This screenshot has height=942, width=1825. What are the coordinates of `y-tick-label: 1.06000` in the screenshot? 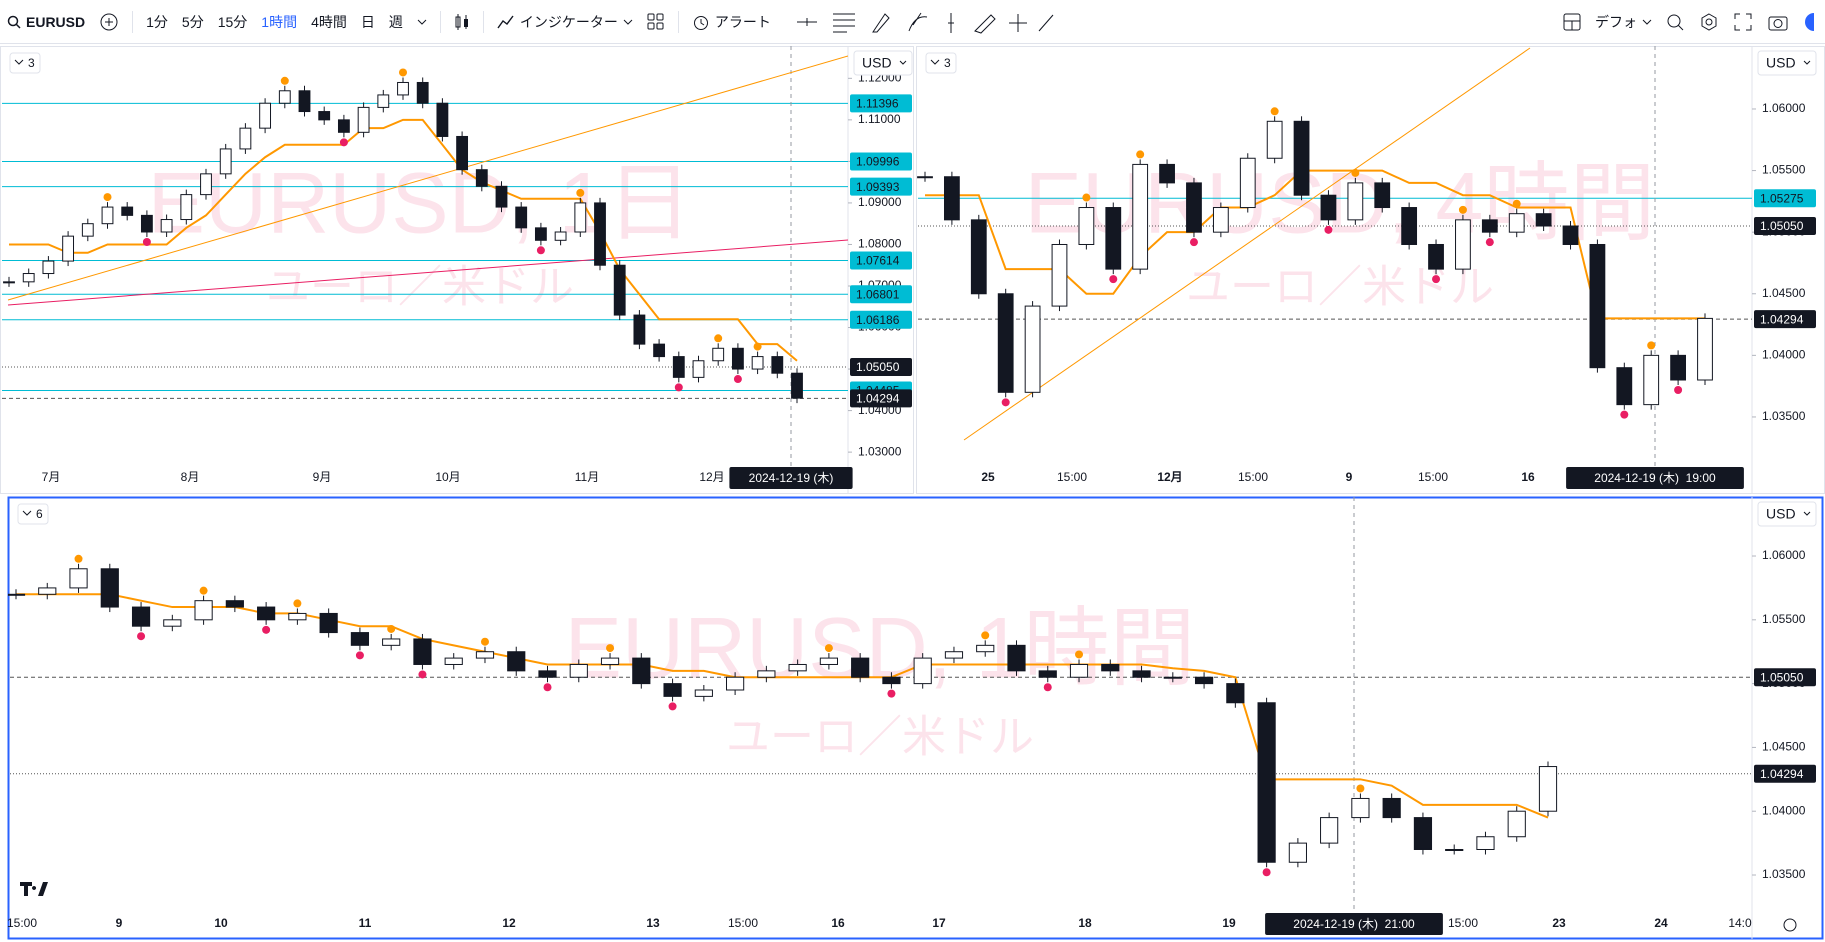 It's located at (1784, 555).